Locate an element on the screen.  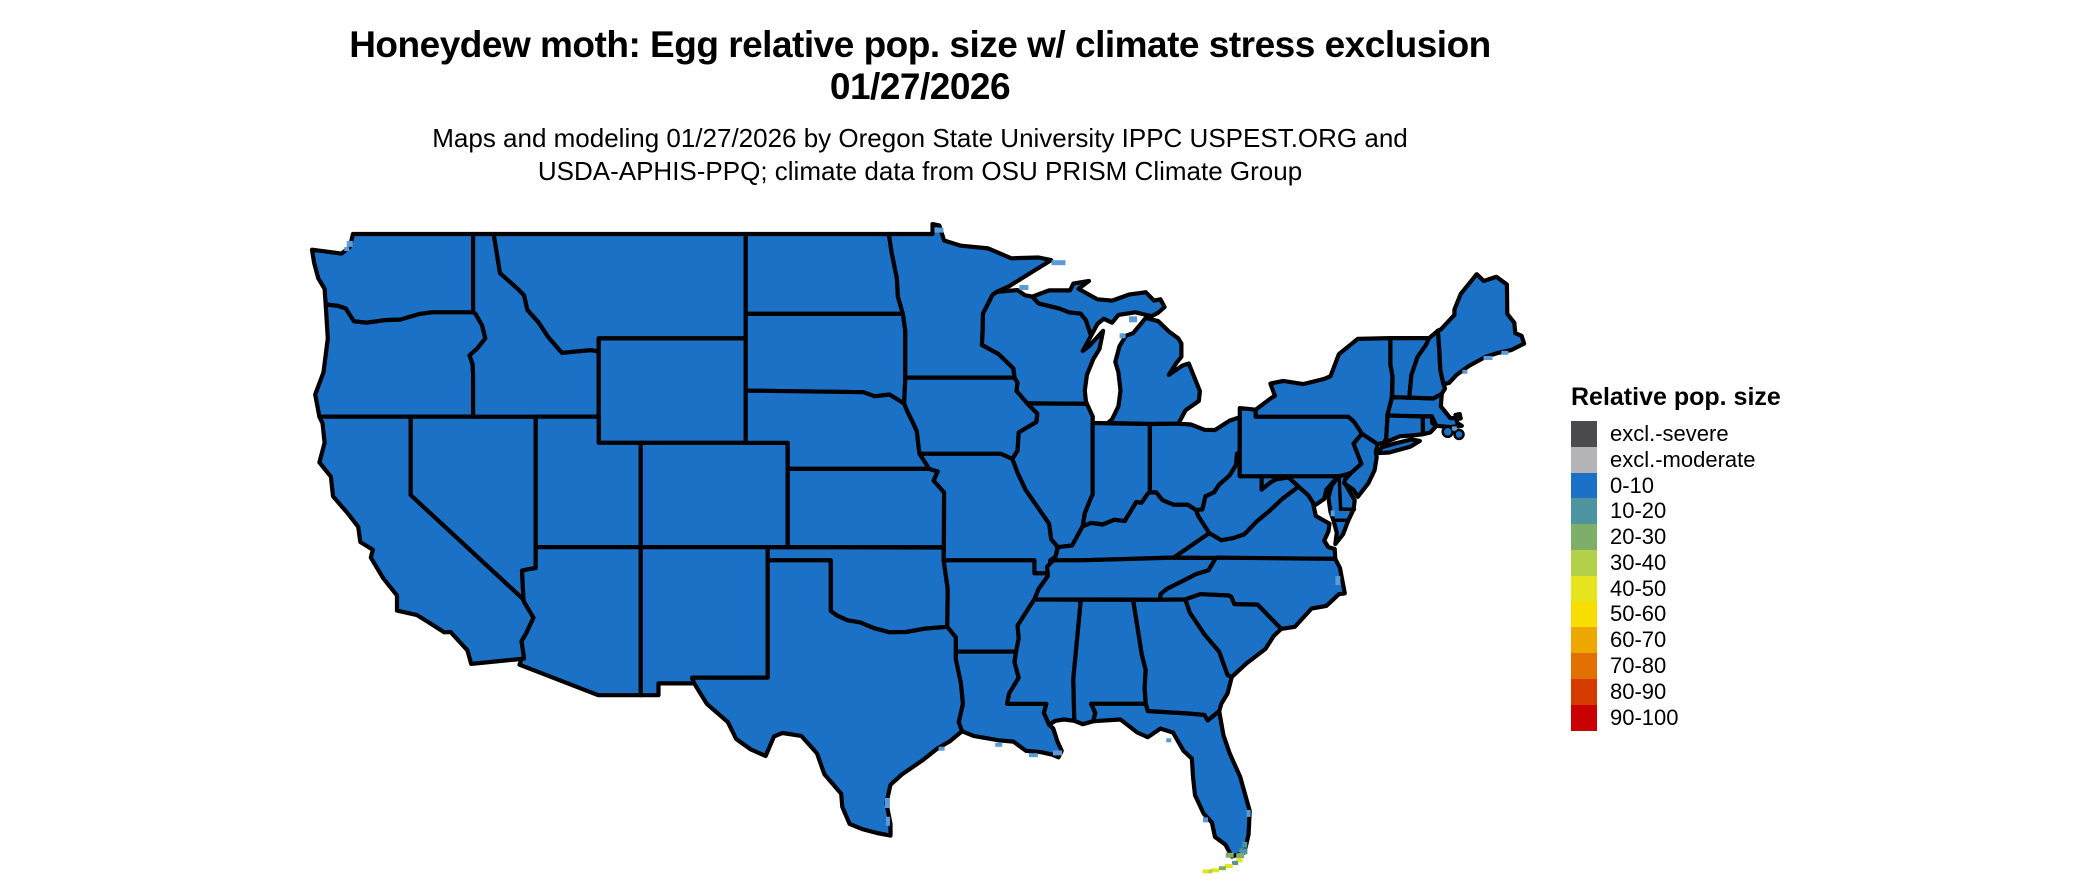
state-nm is located at coordinates (704, 621).